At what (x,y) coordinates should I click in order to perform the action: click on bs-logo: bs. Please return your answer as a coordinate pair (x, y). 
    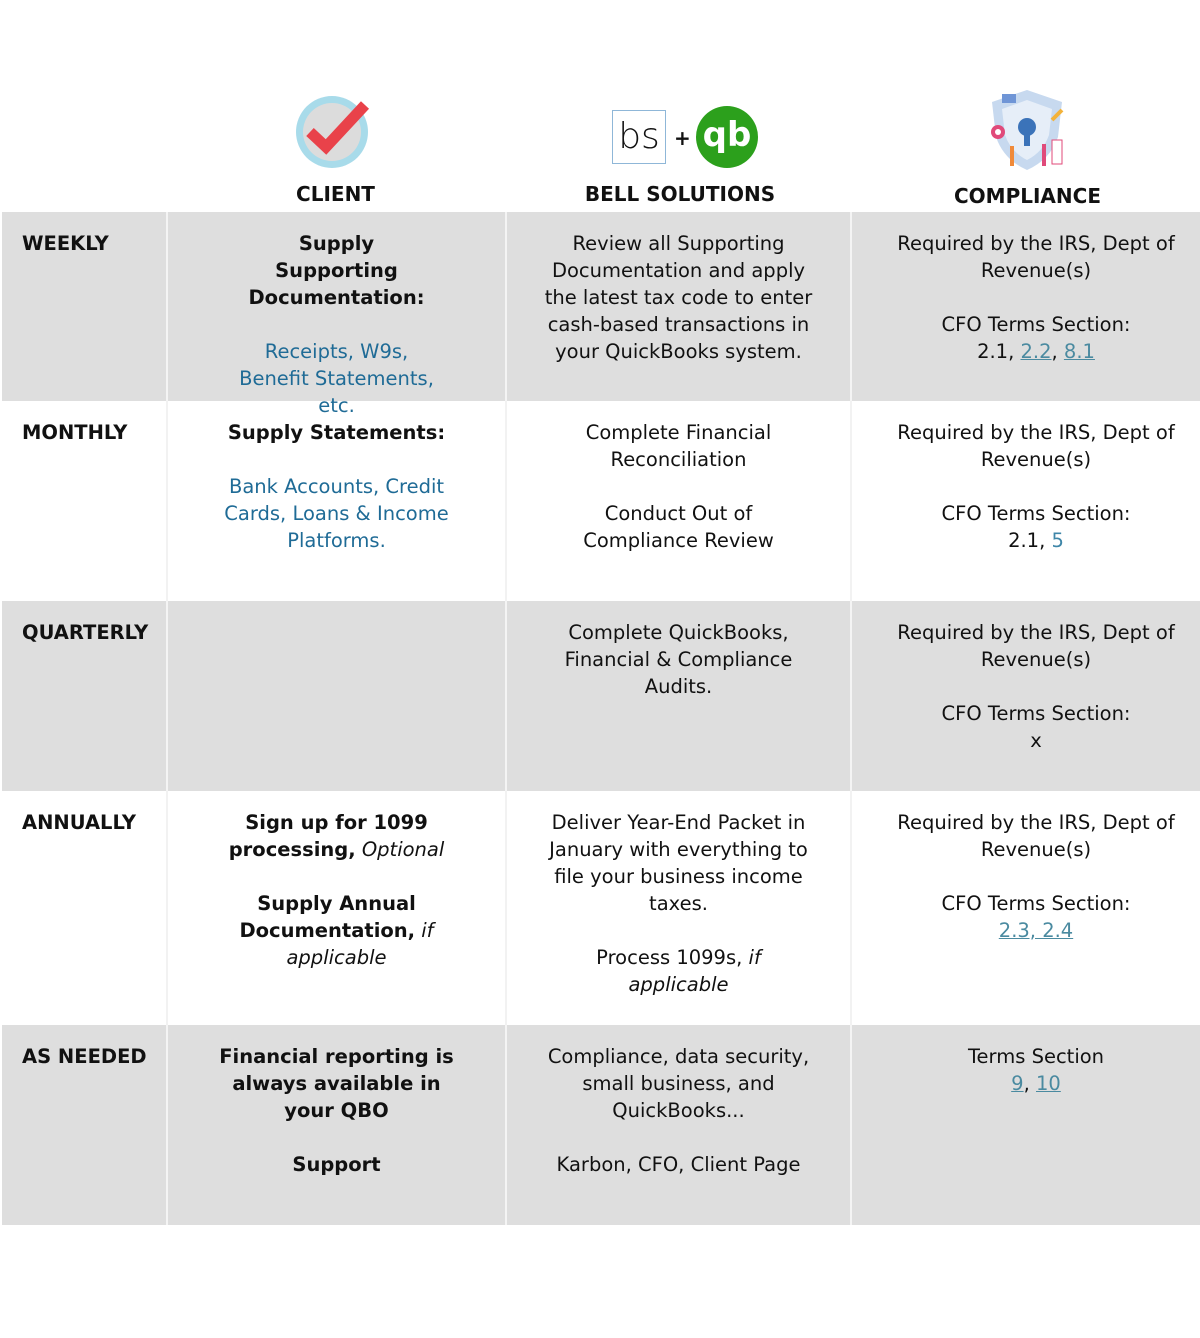
    Looking at the image, I should click on (639, 137).